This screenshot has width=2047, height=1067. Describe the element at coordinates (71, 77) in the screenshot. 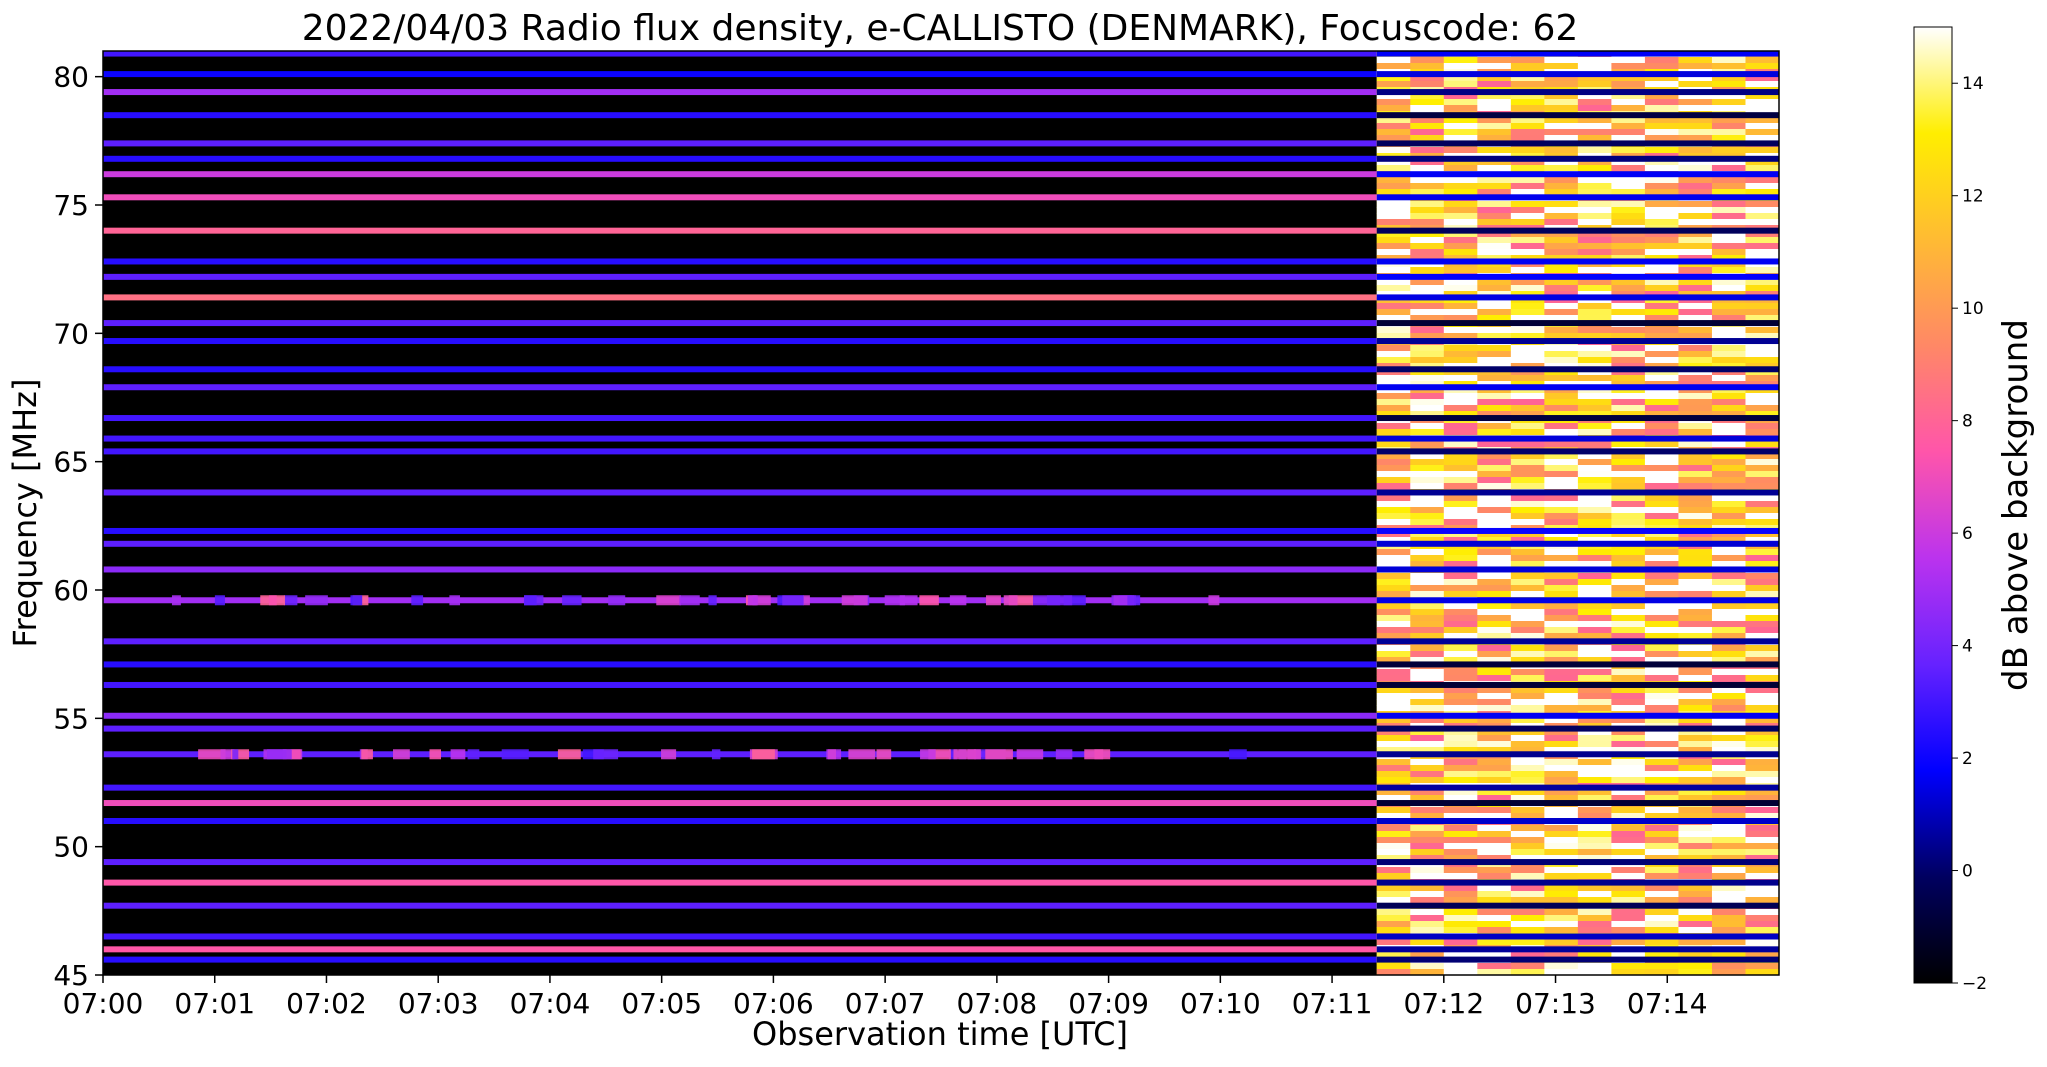

I see `y-tick-label: 80` at that location.